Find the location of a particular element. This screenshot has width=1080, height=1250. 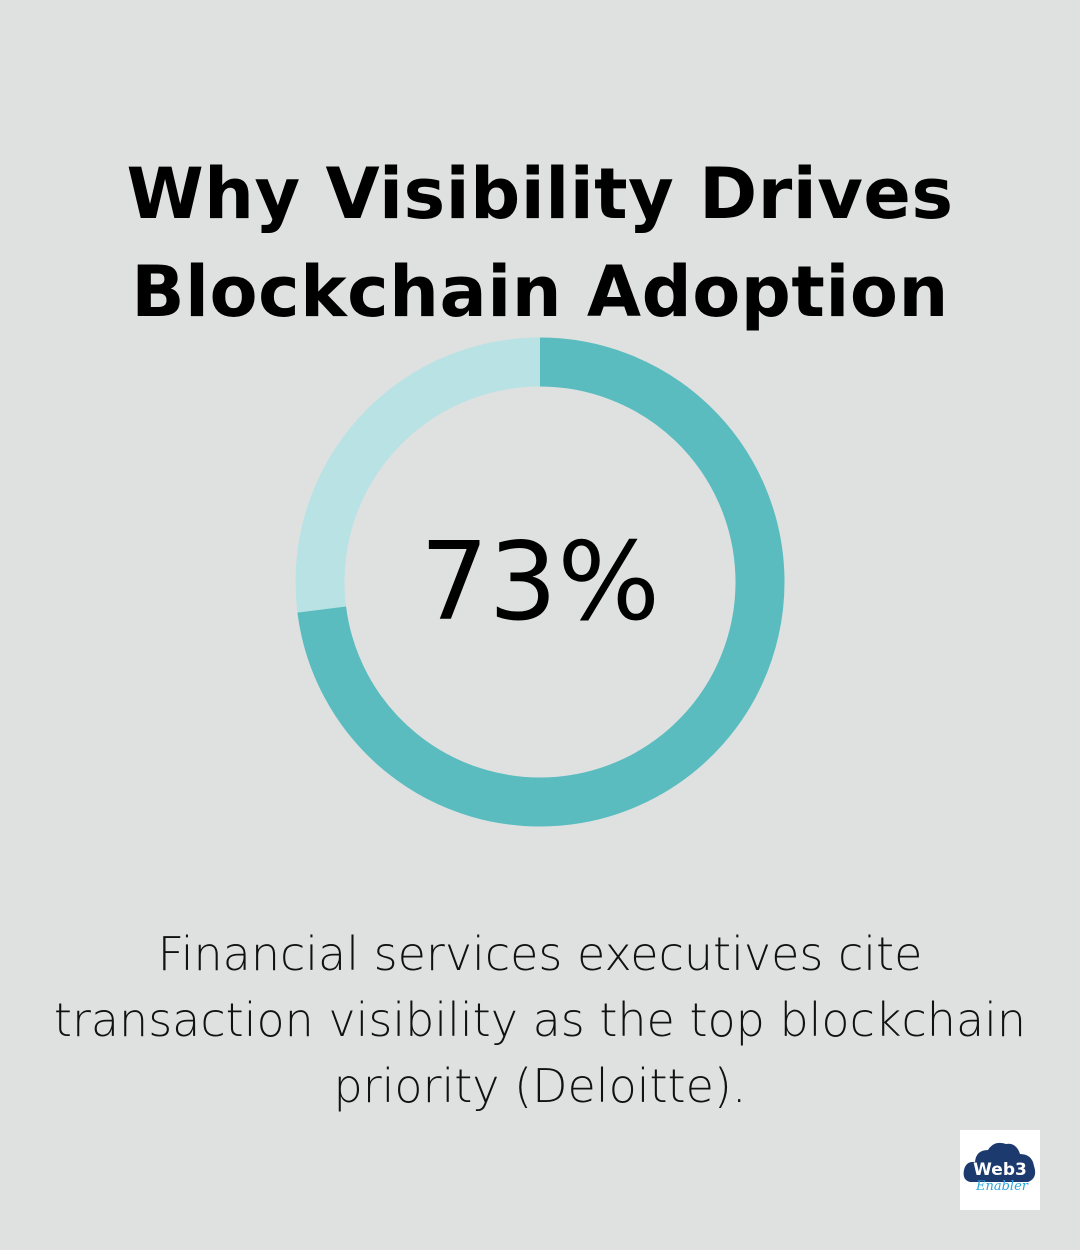

center-value-label: 73% is located at coordinates (540, 582).